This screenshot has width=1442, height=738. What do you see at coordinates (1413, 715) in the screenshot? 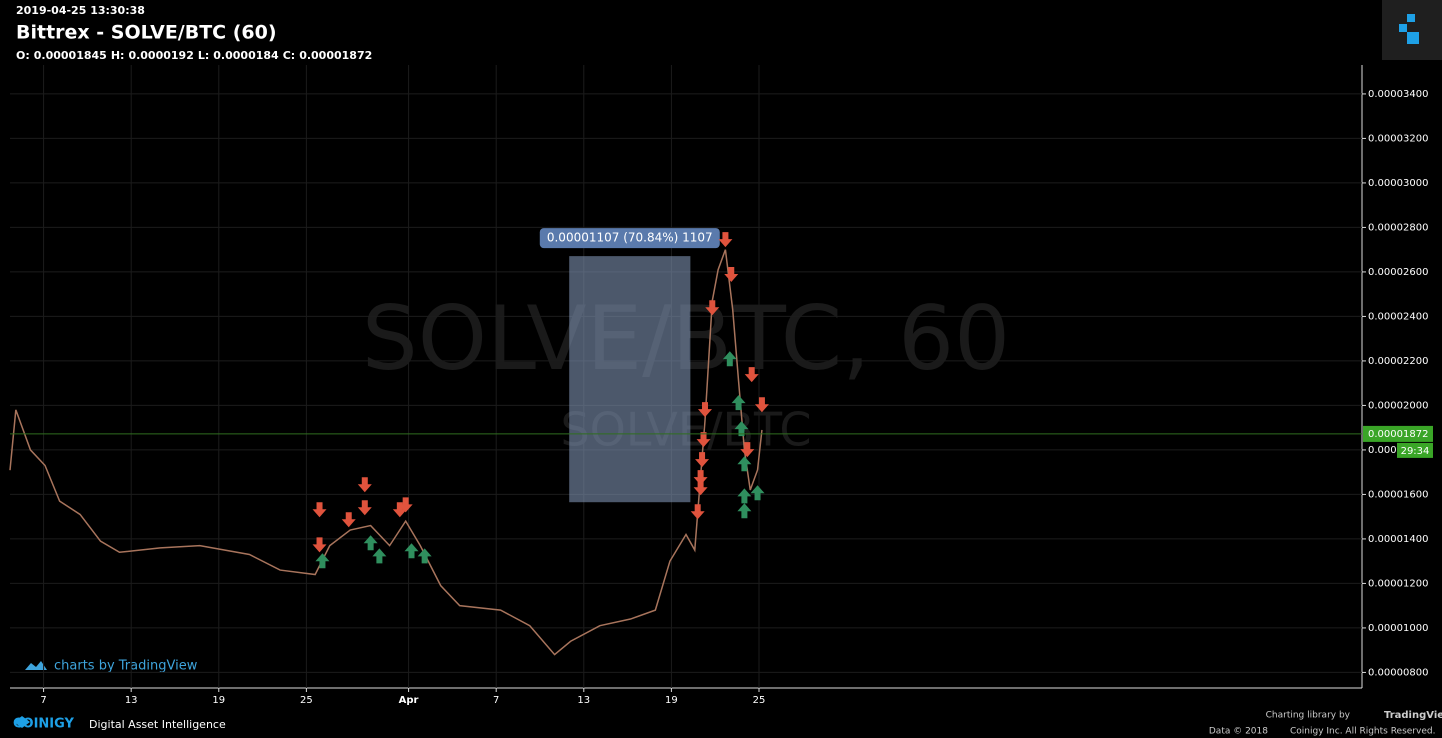
I see `library-name: TradingView` at bounding box center [1413, 715].